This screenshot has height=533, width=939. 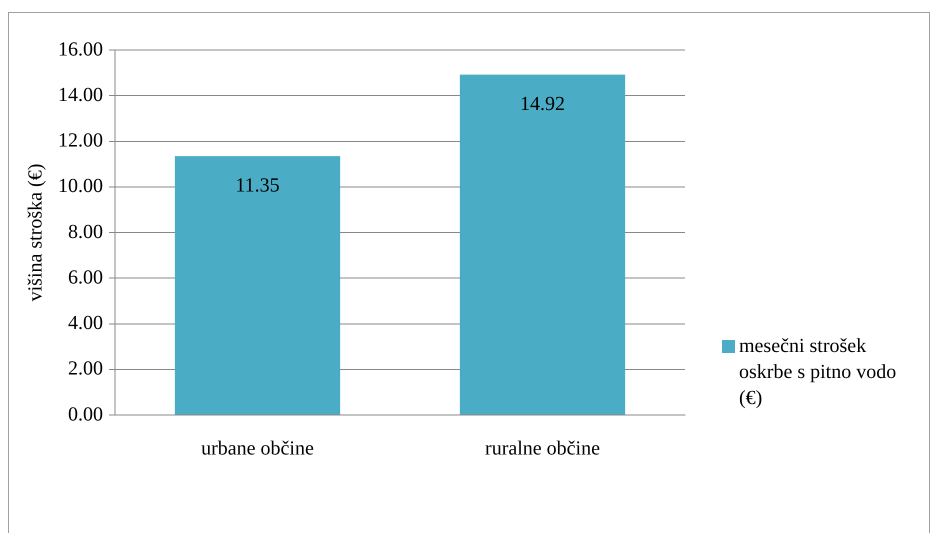 I want to click on legend-label: mesečni strošek oskrbe s pitno vodo (€), so click(x=818, y=372).